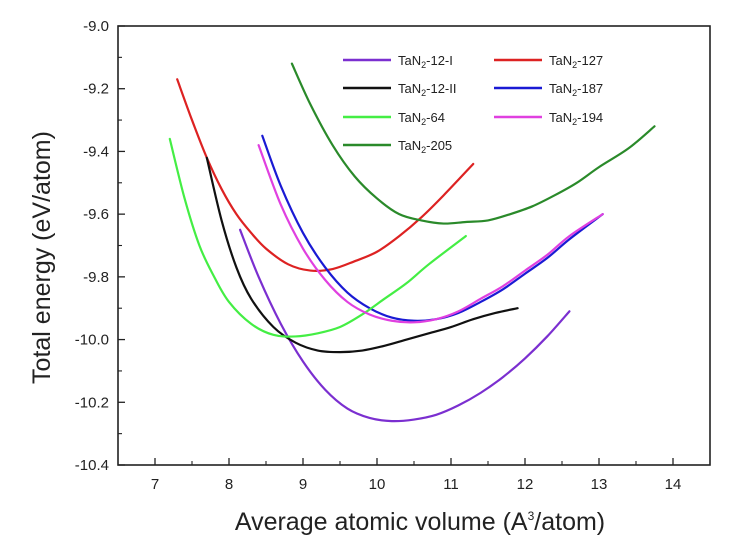  Describe the element at coordinates (96, 214) in the screenshot. I see `y-tick-label: -9.6` at that location.